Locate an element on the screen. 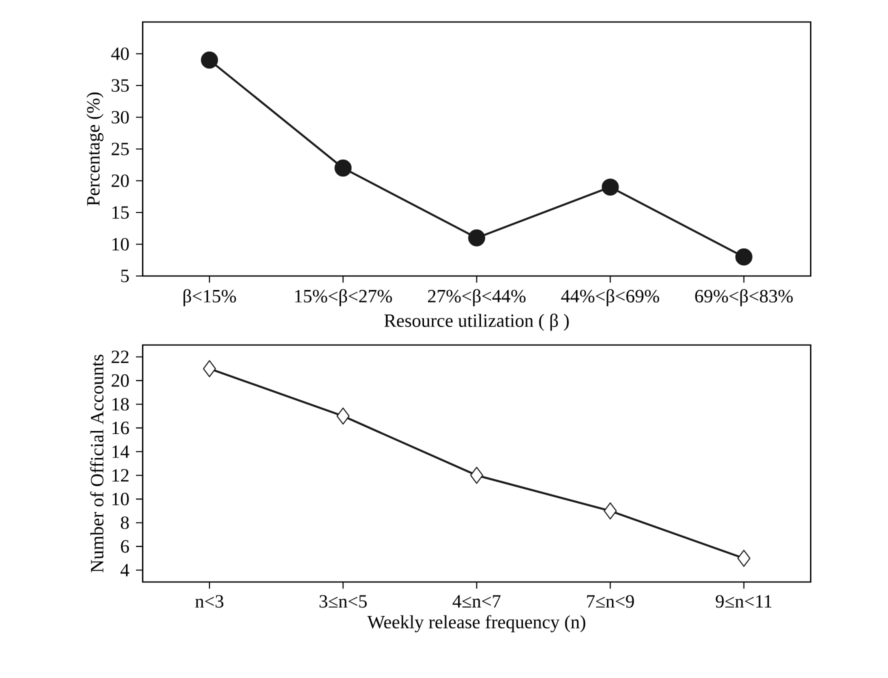  x-tick-label: 44%<β<69% is located at coordinates (610, 297).